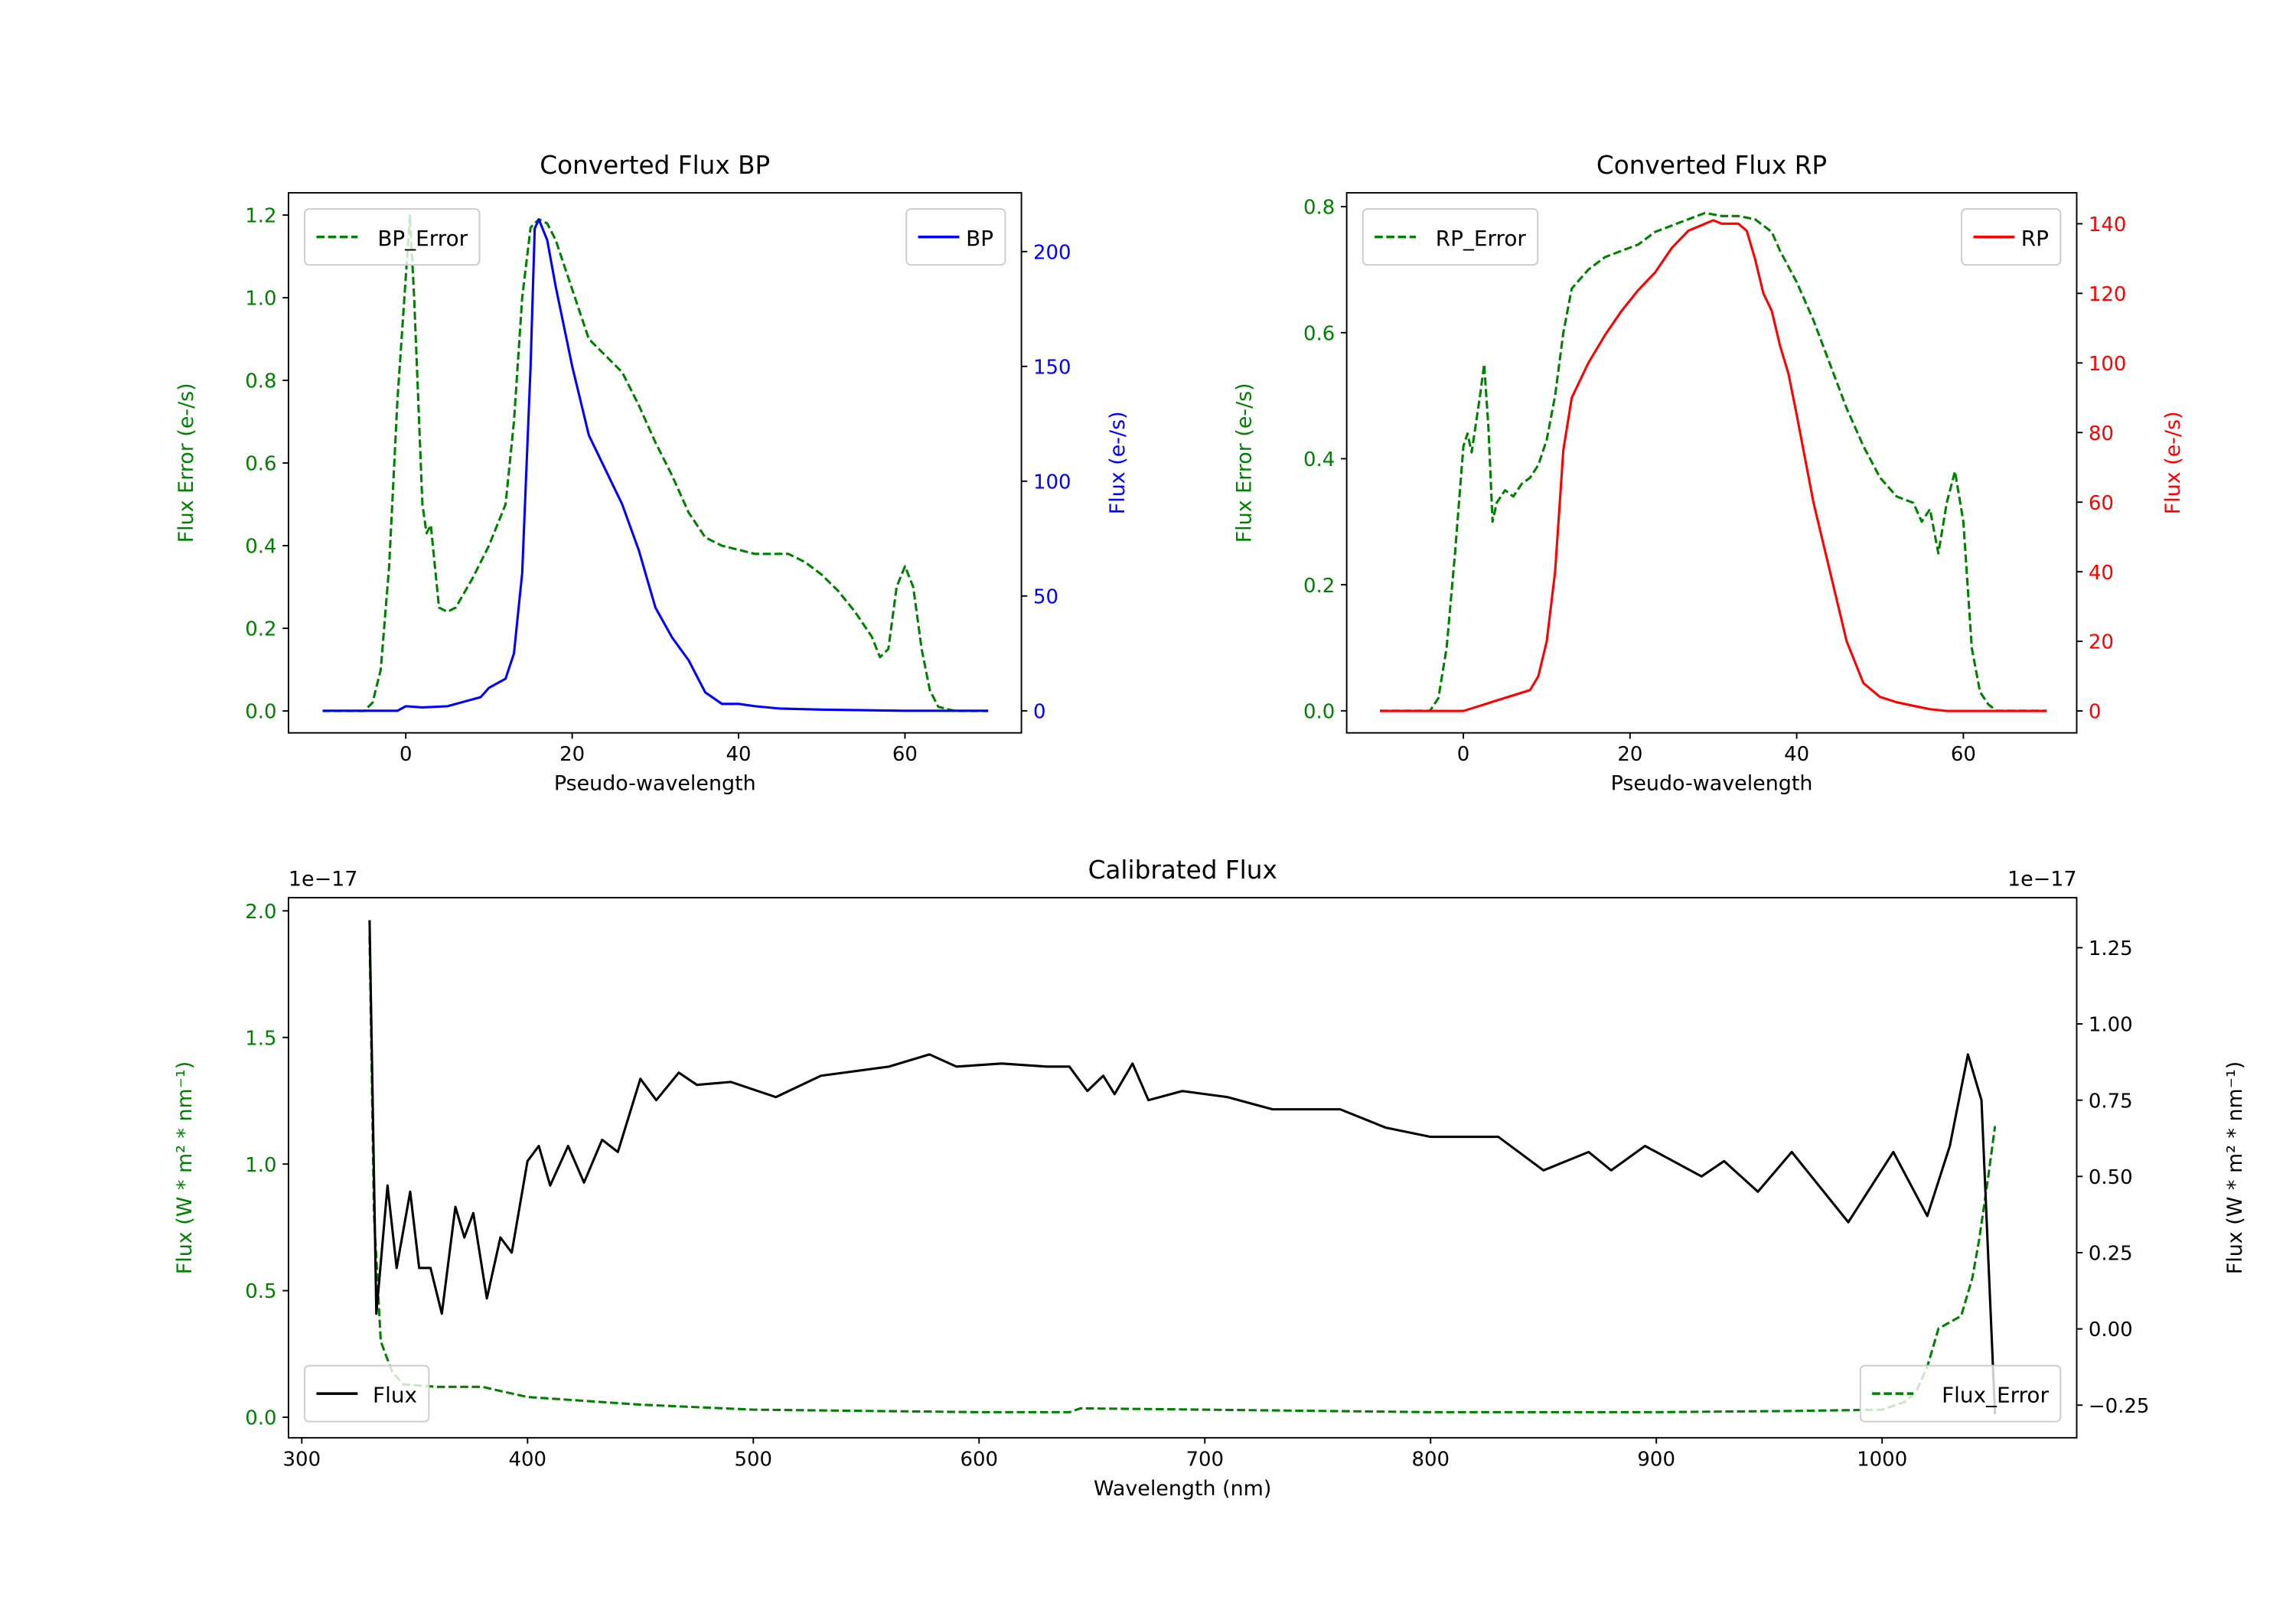  What do you see at coordinates (1052, 367) in the screenshot?
I see `y-right-tick-label: 150` at bounding box center [1052, 367].